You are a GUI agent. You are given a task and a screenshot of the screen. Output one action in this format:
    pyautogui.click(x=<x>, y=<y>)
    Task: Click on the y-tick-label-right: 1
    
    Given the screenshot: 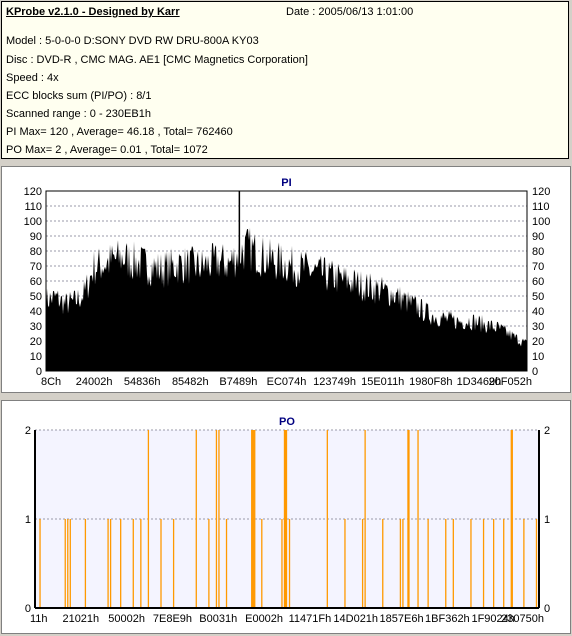 What is the action you would take?
    pyautogui.click(x=547, y=520)
    